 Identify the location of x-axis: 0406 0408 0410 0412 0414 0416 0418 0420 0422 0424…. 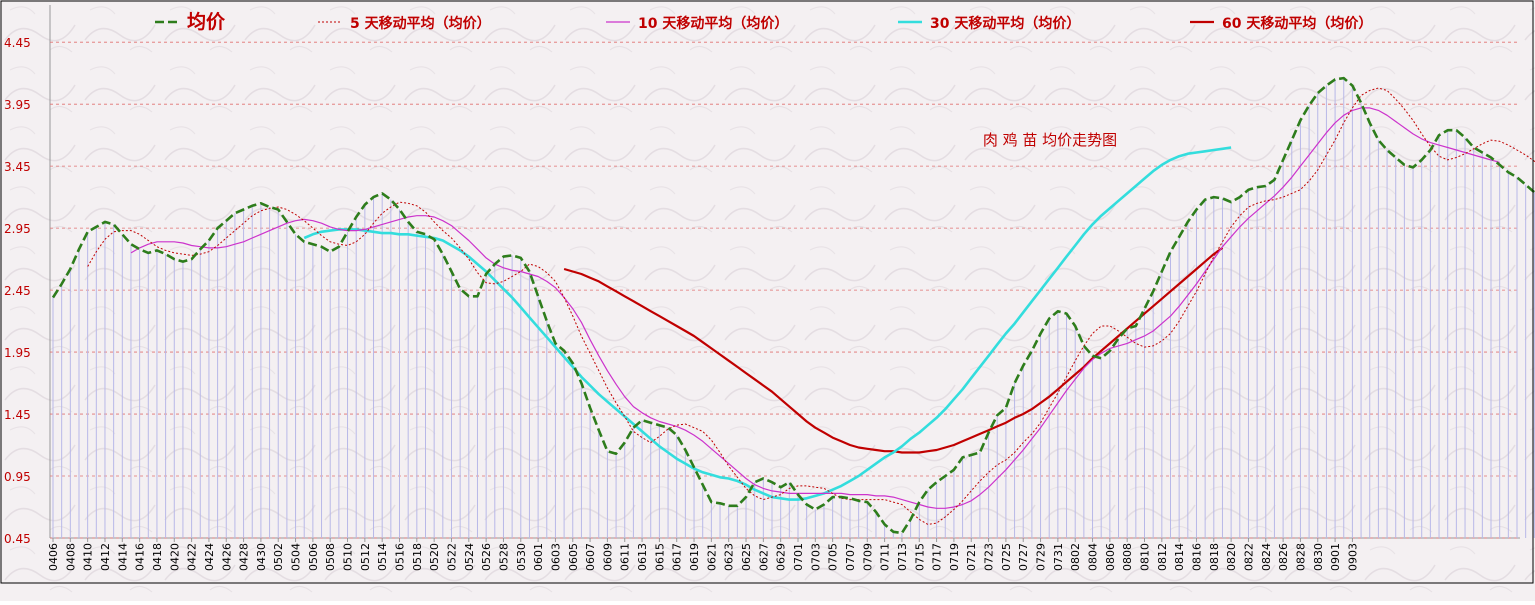
(703, 554).